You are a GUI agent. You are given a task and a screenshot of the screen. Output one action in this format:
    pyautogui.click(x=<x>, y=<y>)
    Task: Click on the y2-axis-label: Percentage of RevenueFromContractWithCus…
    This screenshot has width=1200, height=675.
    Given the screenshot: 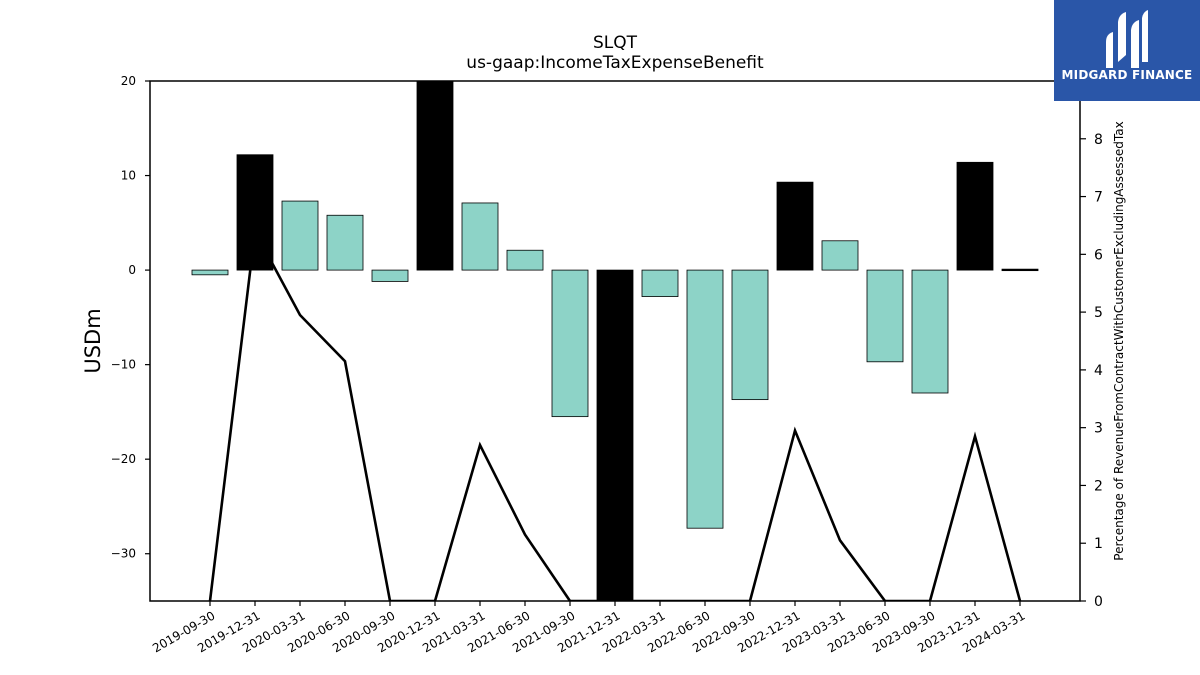 What is the action you would take?
    pyautogui.click(x=1119, y=340)
    